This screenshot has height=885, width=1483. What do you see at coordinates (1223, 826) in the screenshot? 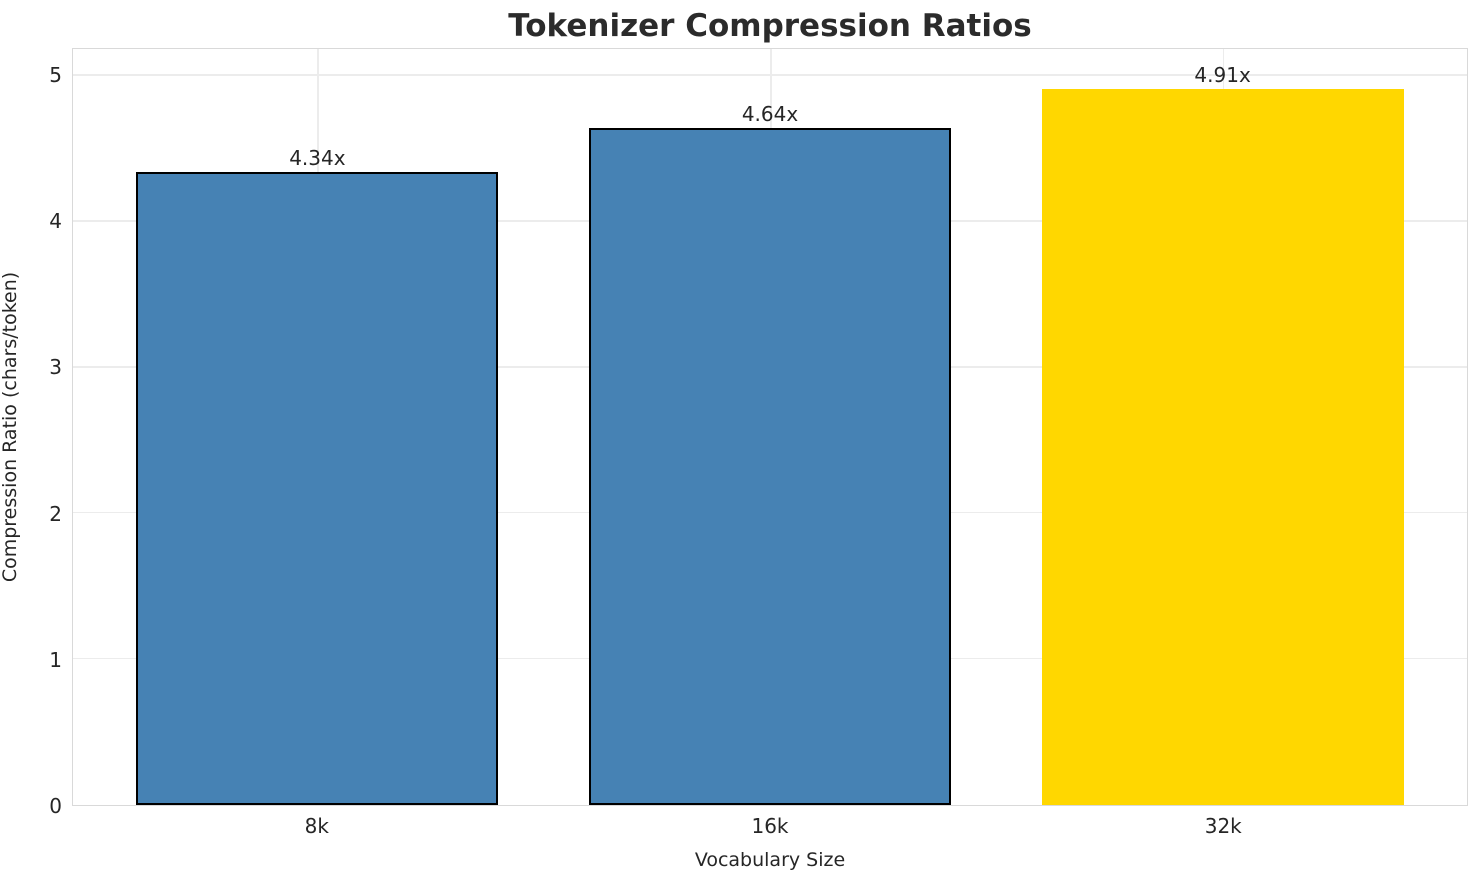
I see `x-tick-label-32k: 32k` at bounding box center [1223, 826].